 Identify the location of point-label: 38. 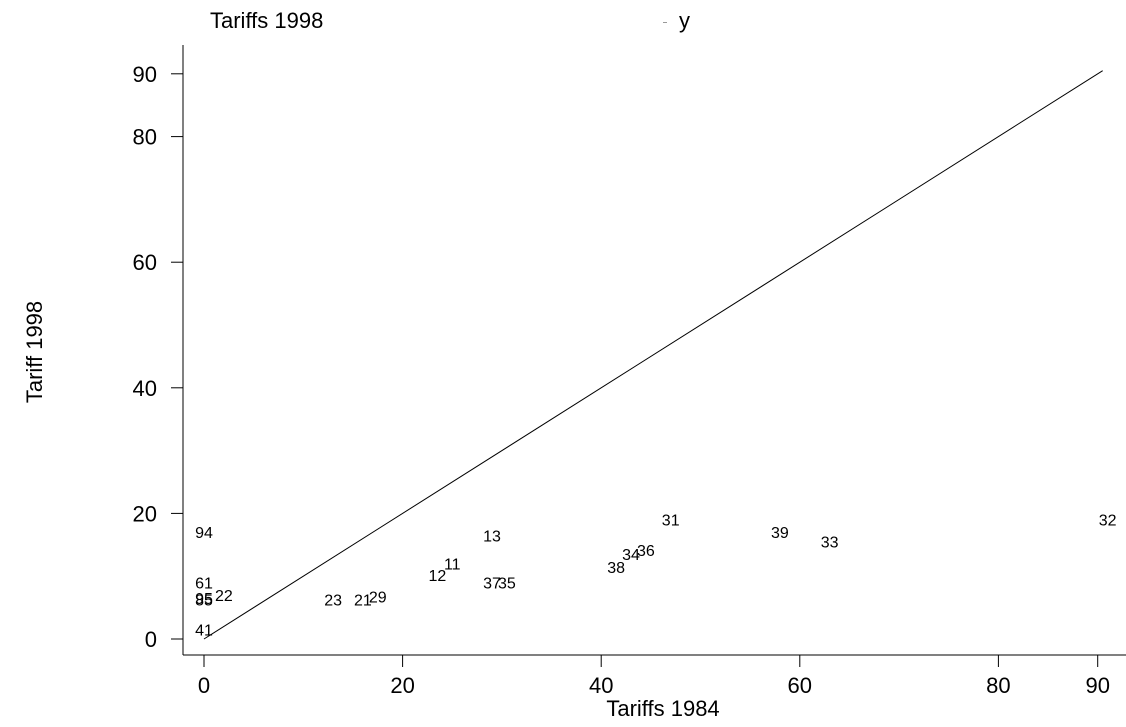
(616, 568).